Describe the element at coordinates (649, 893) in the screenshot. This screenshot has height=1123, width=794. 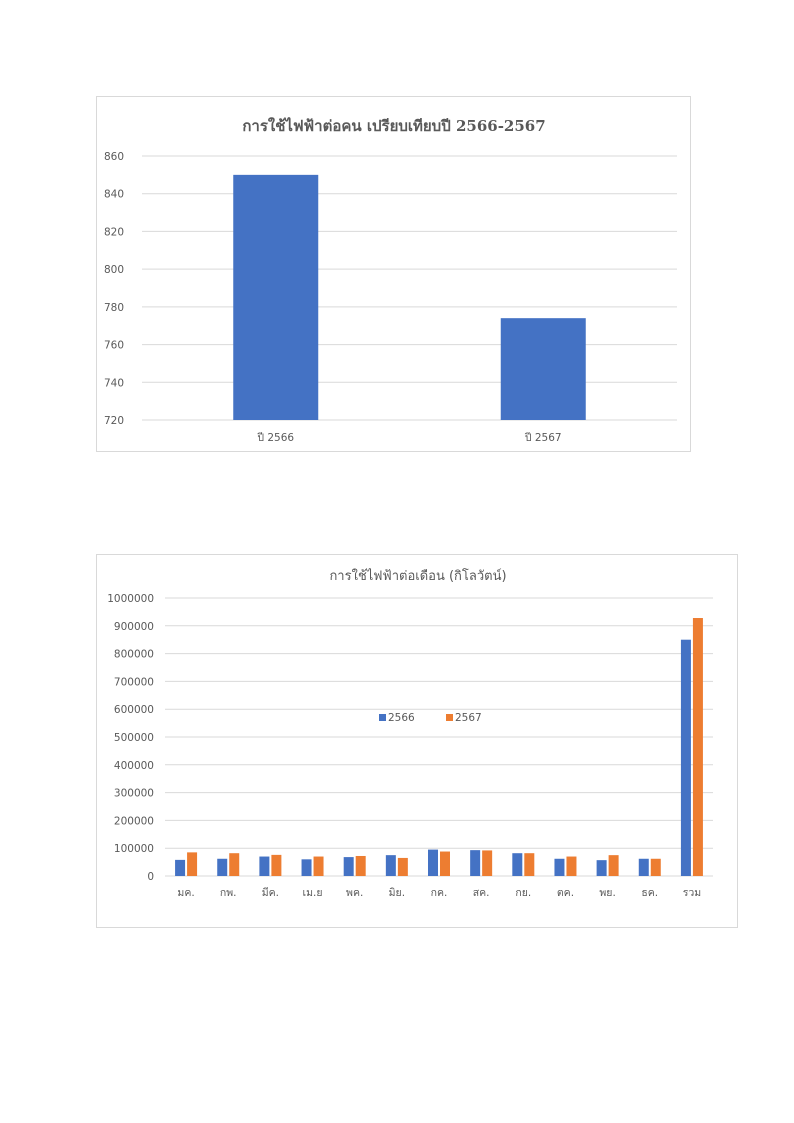
I see `chart2-xtick-label: ธค.` at that location.